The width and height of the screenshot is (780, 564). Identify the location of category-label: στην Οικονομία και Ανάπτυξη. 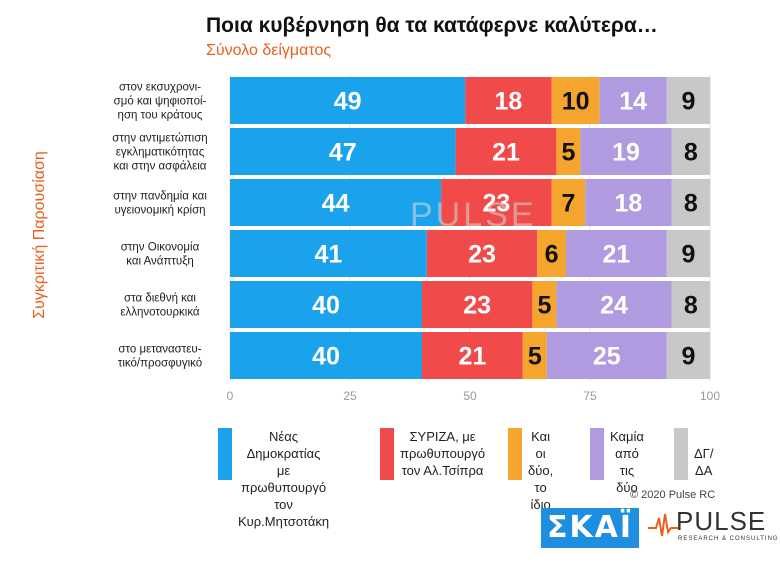
(160, 255).